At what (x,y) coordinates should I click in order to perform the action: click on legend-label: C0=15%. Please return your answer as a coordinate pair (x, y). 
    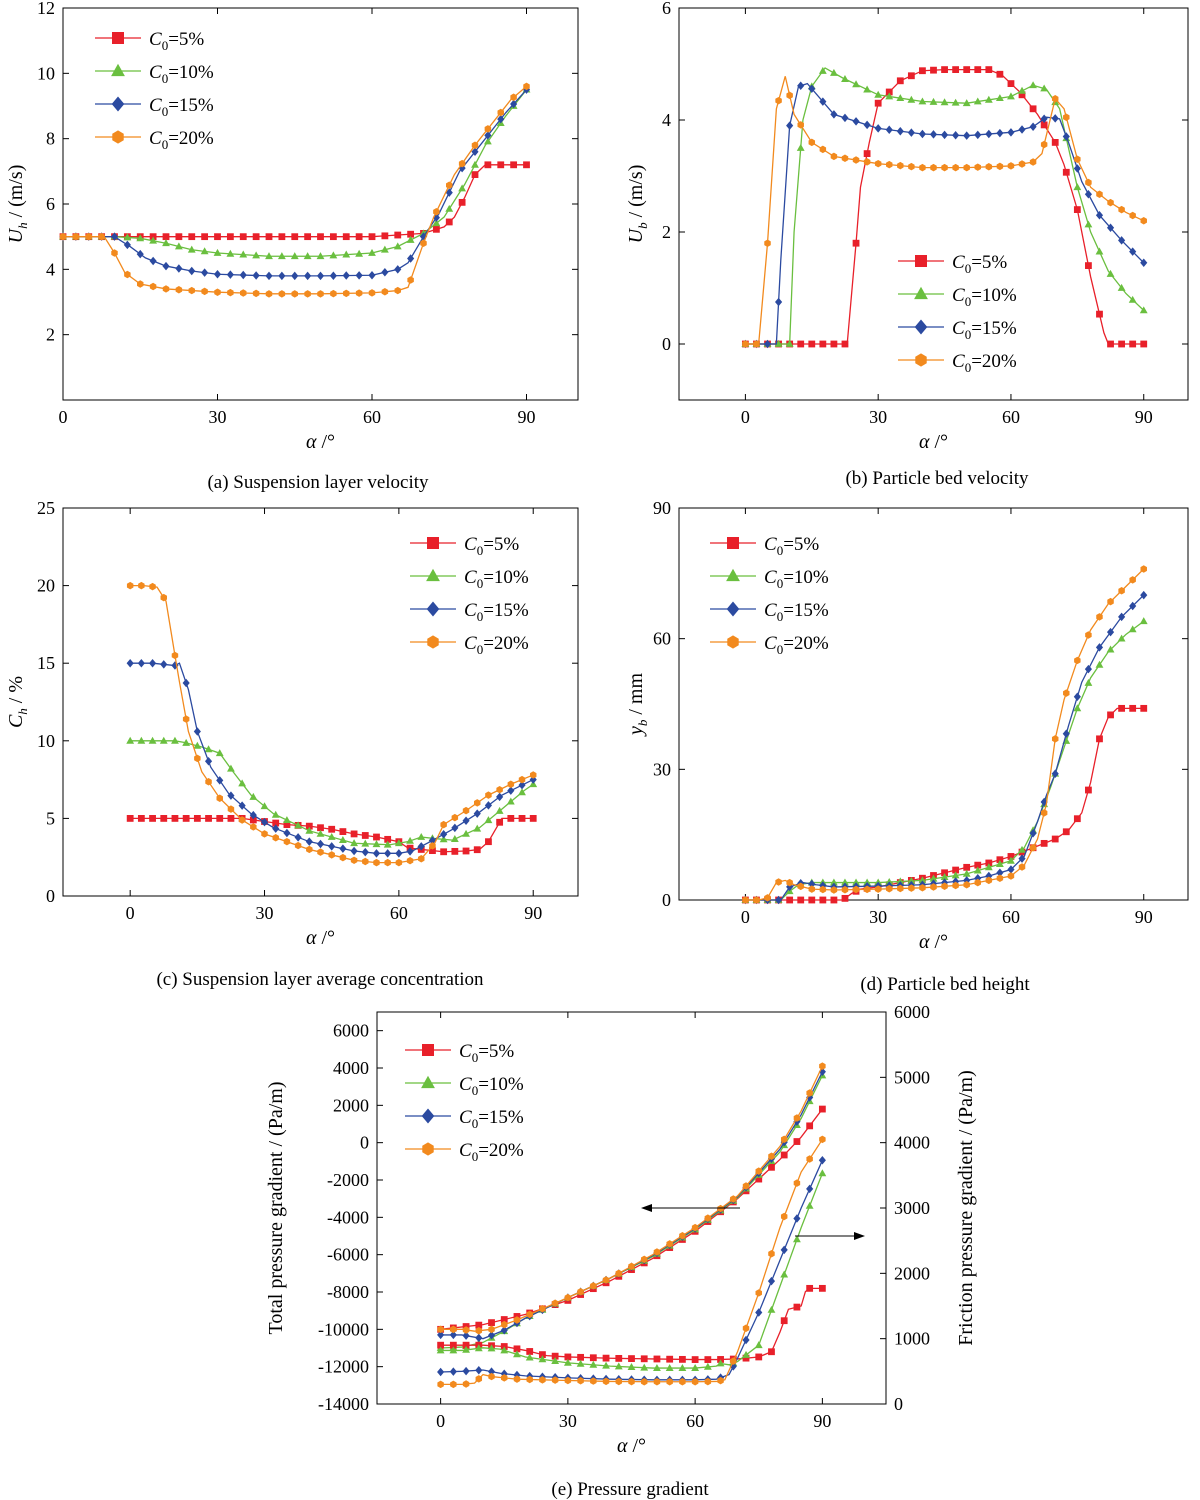
    Looking at the image, I should click on (496, 612).